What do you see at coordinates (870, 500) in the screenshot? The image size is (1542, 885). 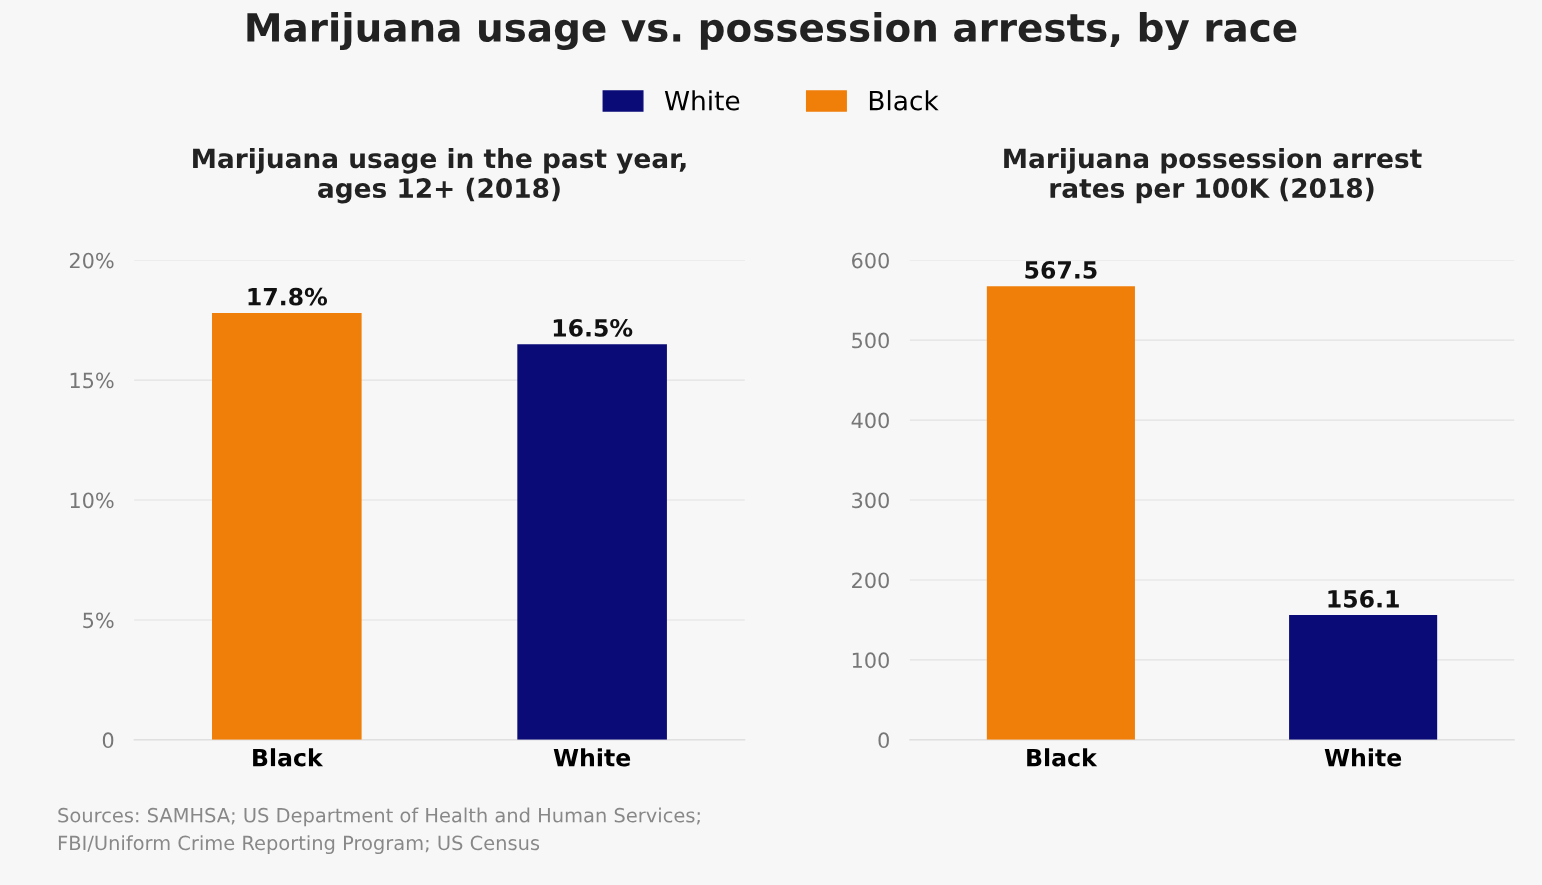 I see `y-tick-label: 300` at bounding box center [870, 500].